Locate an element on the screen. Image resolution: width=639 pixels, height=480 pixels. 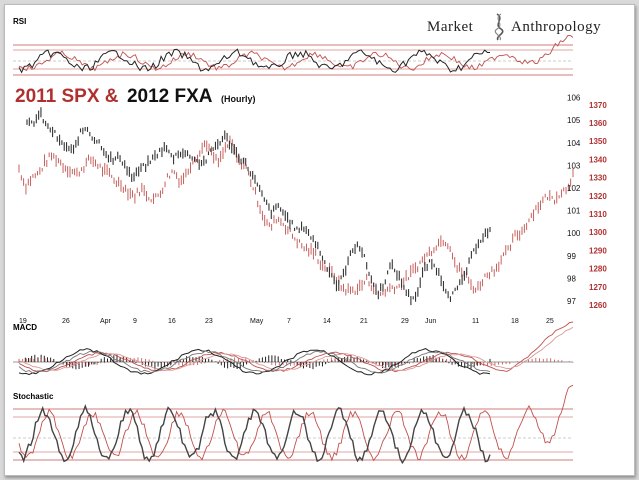
macd-title: MACD is located at coordinates (25, 327).